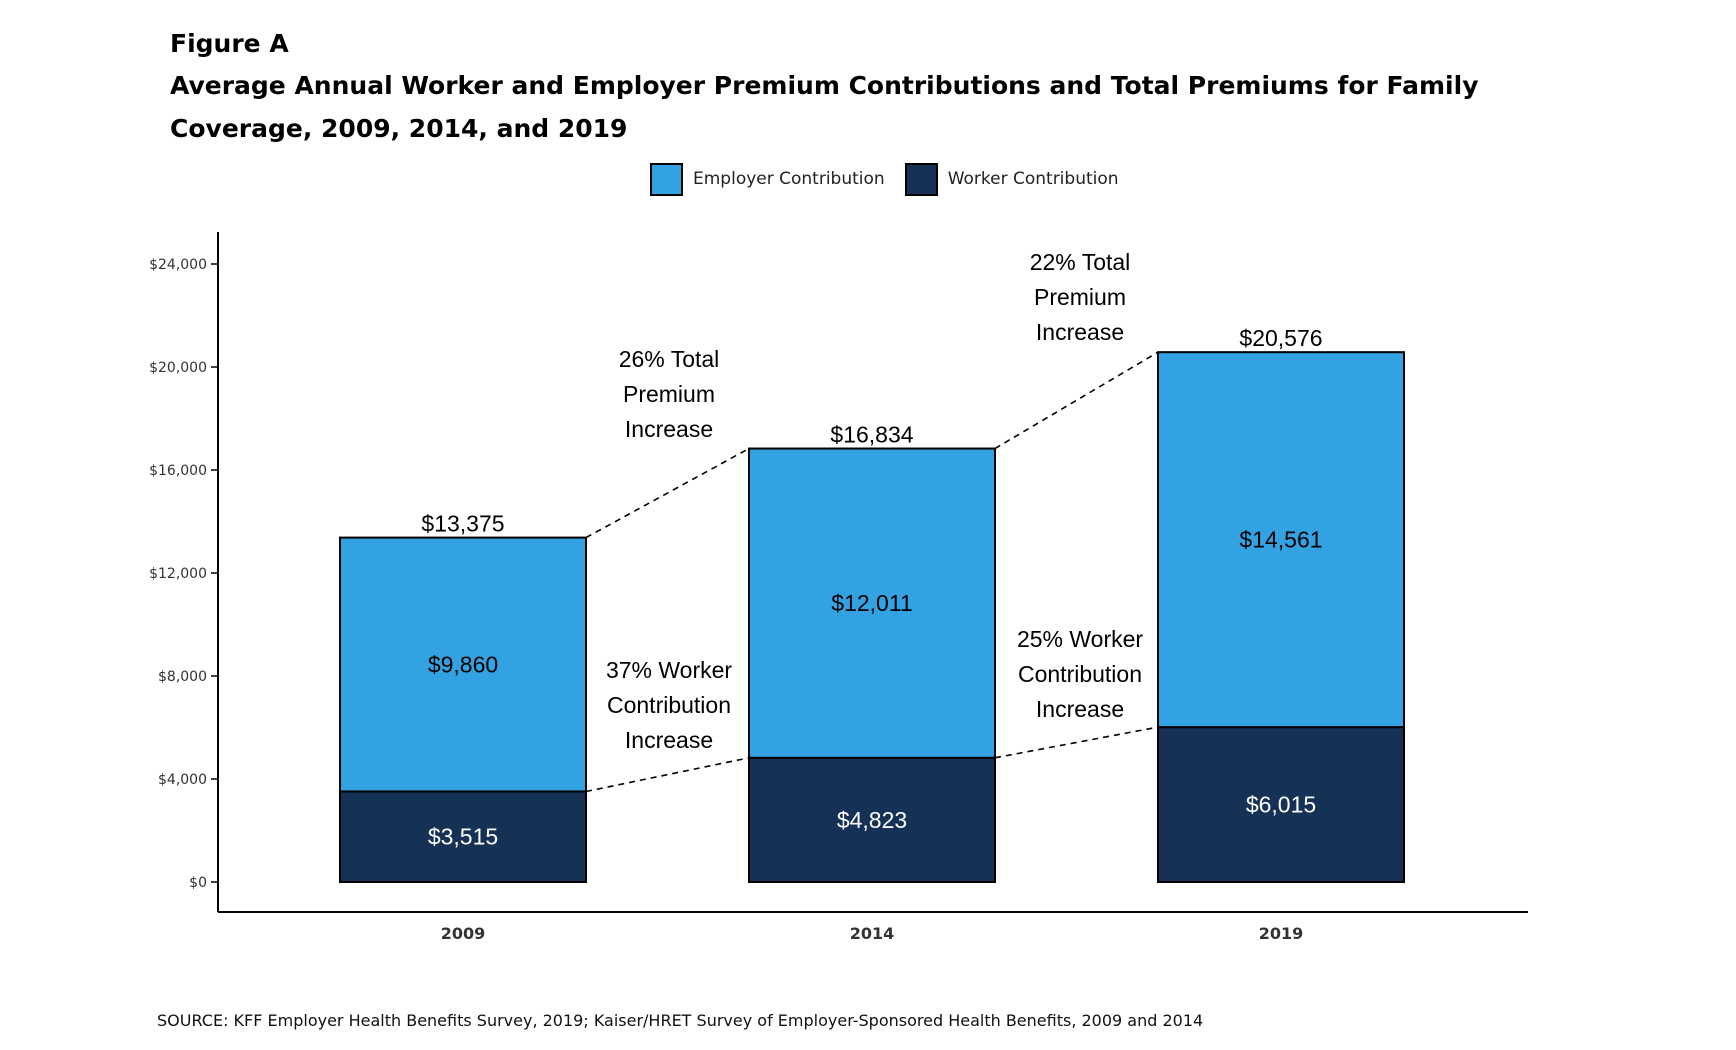 Image resolution: width=1736 pixels, height=1050 pixels. I want to click on data-label-employer-2009: $9,860, so click(463, 665).